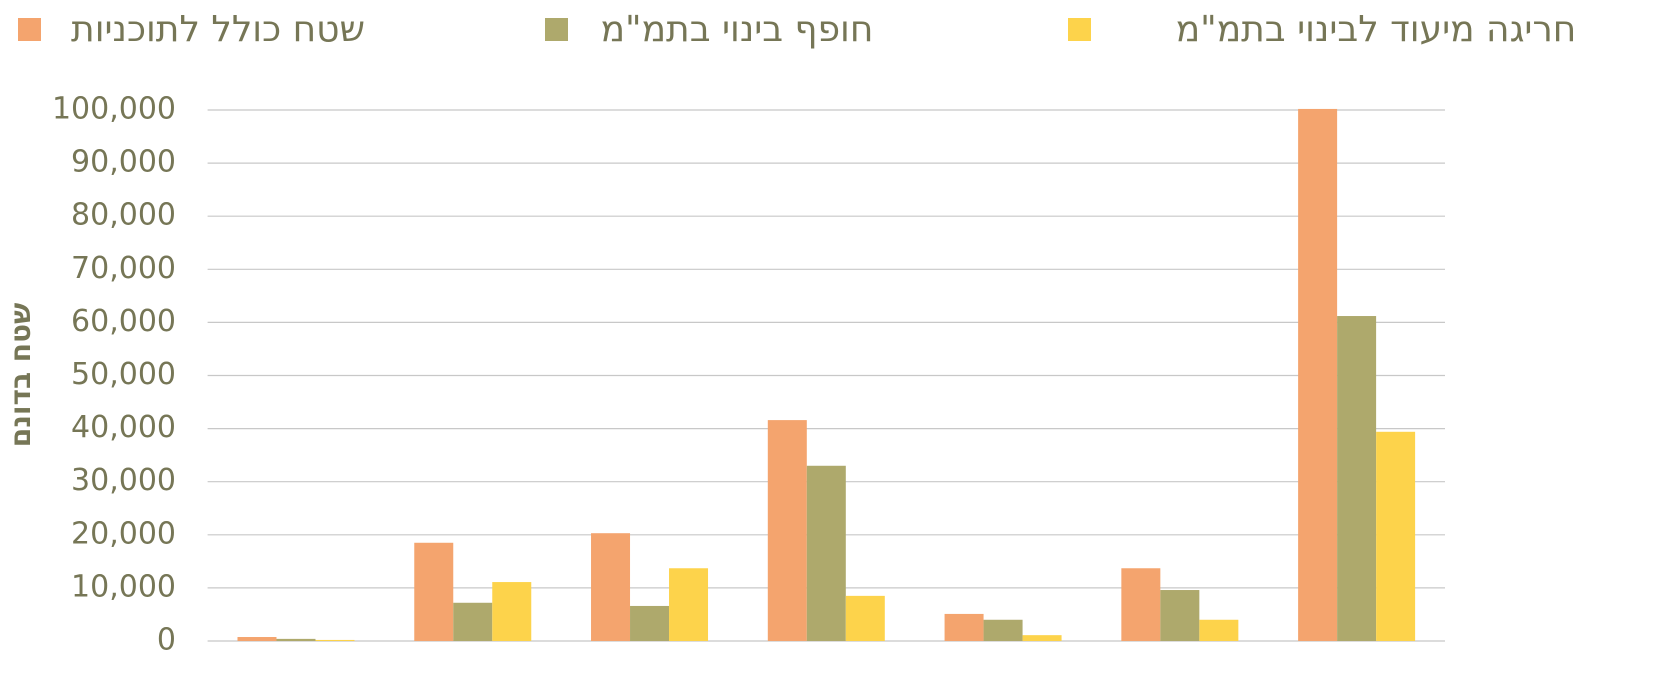 This screenshot has height=679, width=1657. What do you see at coordinates (123, 215) in the screenshot?
I see `y-tick-label: 80,000` at bounding box center [123, 215].